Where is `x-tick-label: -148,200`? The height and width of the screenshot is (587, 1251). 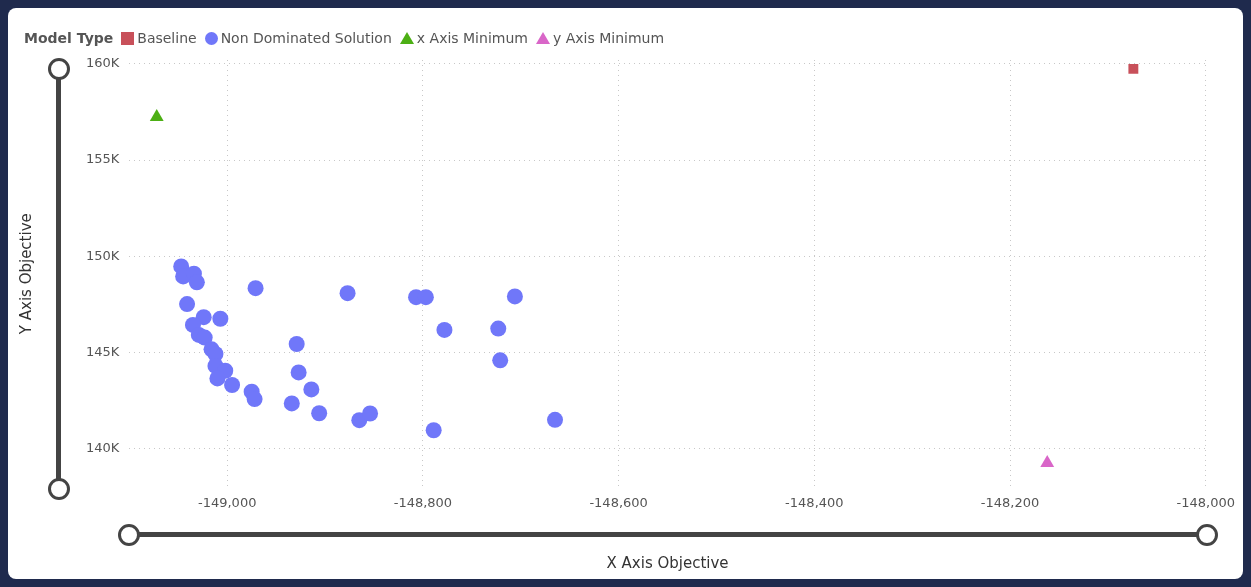
x-tick-label: -148,200 is located at coordinates (1010, 502).